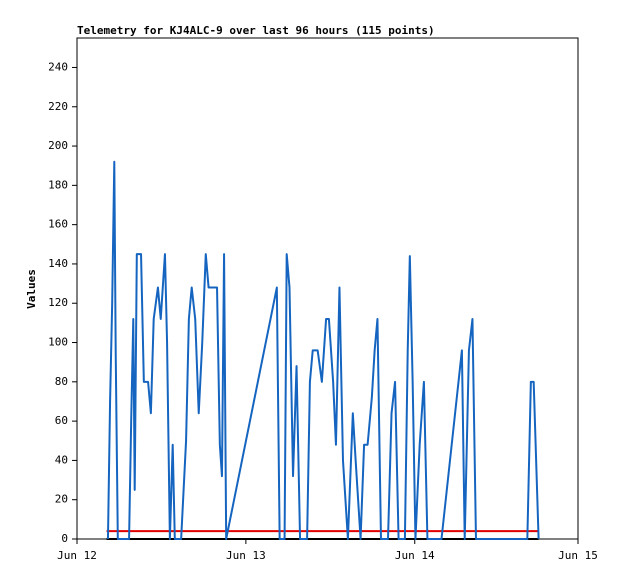  What do you see at coordinates (61, 381) in the screenshot?
I see `y-tick-label: 80` at bounding box center [61, 381].